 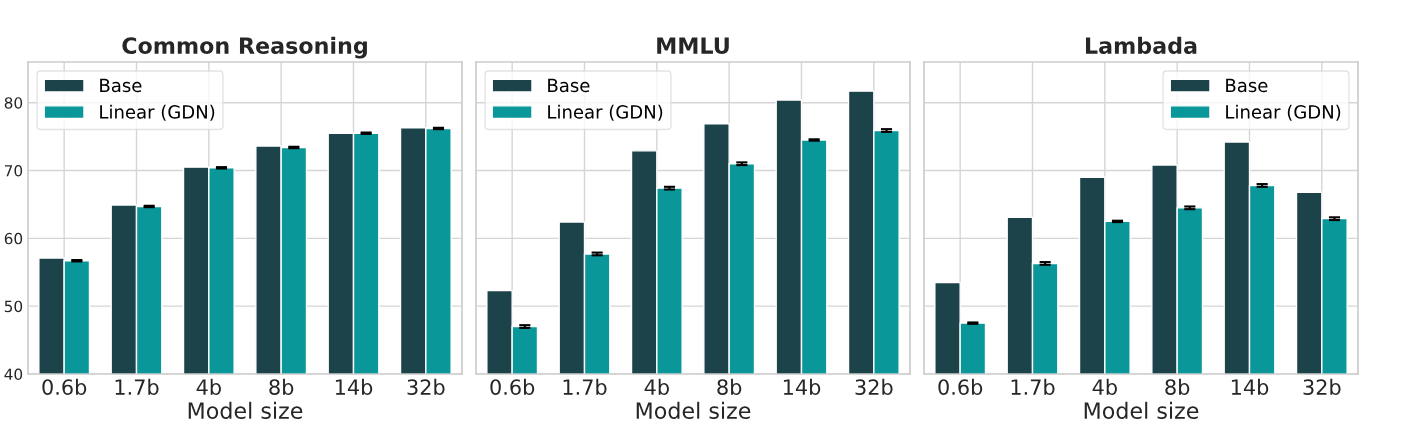 What do you see at coordinates (13, 374) in the screenshot?
I see `y-tick-label: 40` at bounding box center [13, 374].